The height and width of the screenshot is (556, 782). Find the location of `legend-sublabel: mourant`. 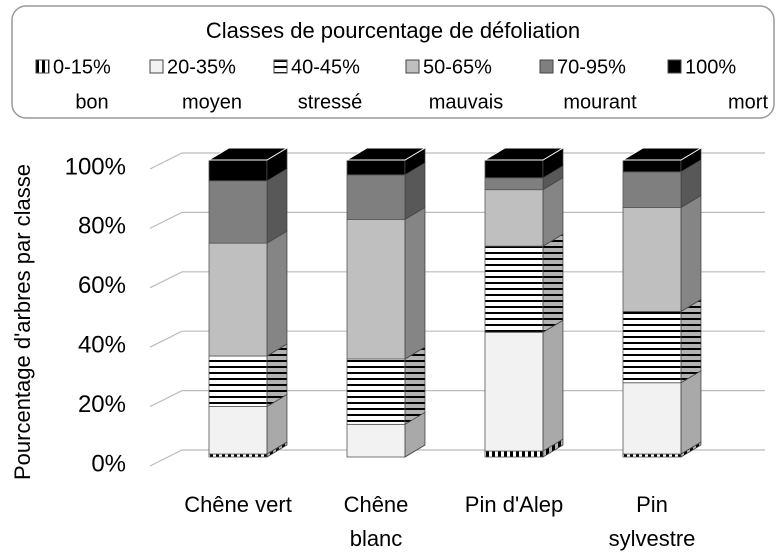

legend-sublabel: mourant is located at coordinates (600, 102).